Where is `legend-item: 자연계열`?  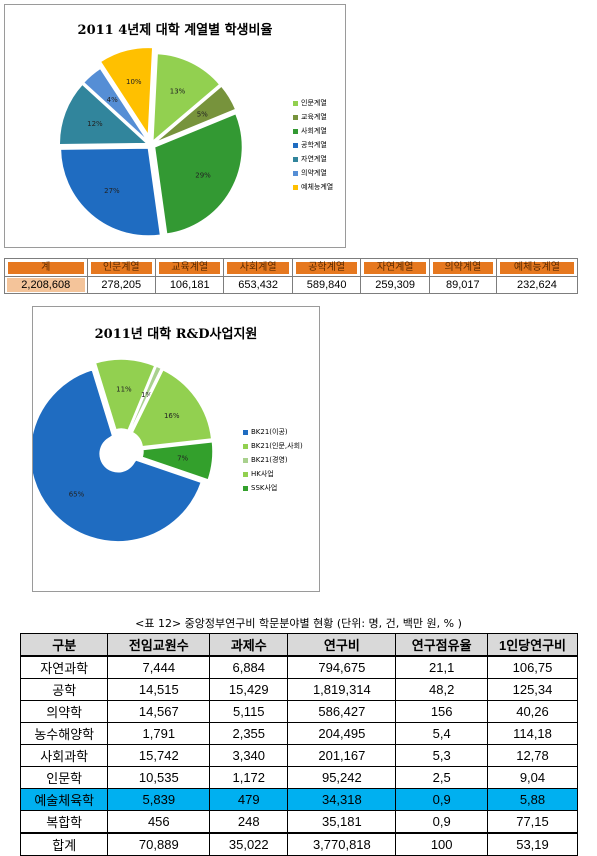
legend-item: 자연계열 is located at coordinates (313, 159).